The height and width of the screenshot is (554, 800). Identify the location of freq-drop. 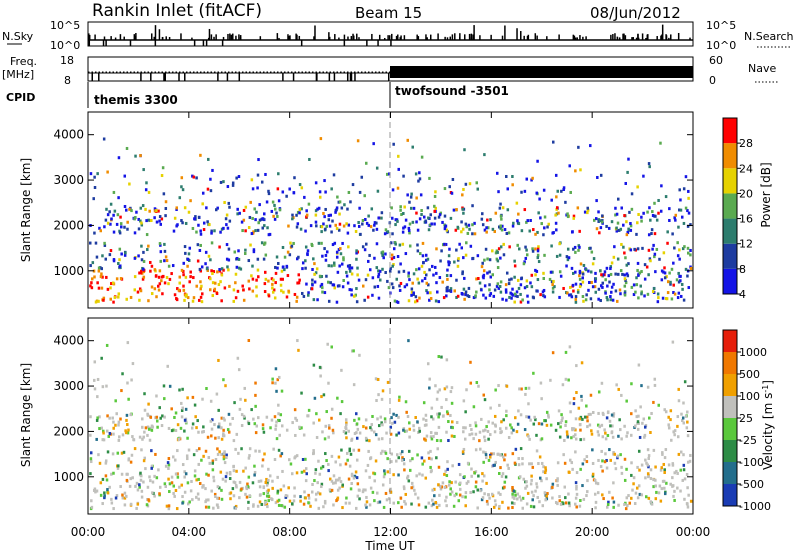
(92, 77).